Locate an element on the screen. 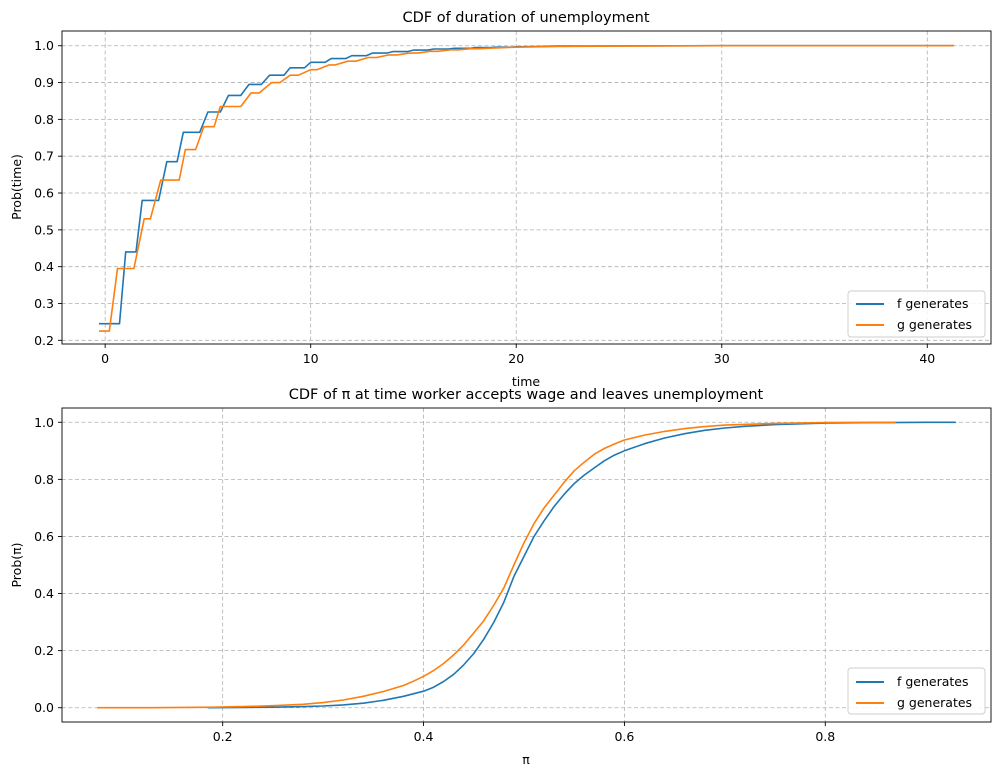  x-axis-label: π is located at coordinates (526, 759).